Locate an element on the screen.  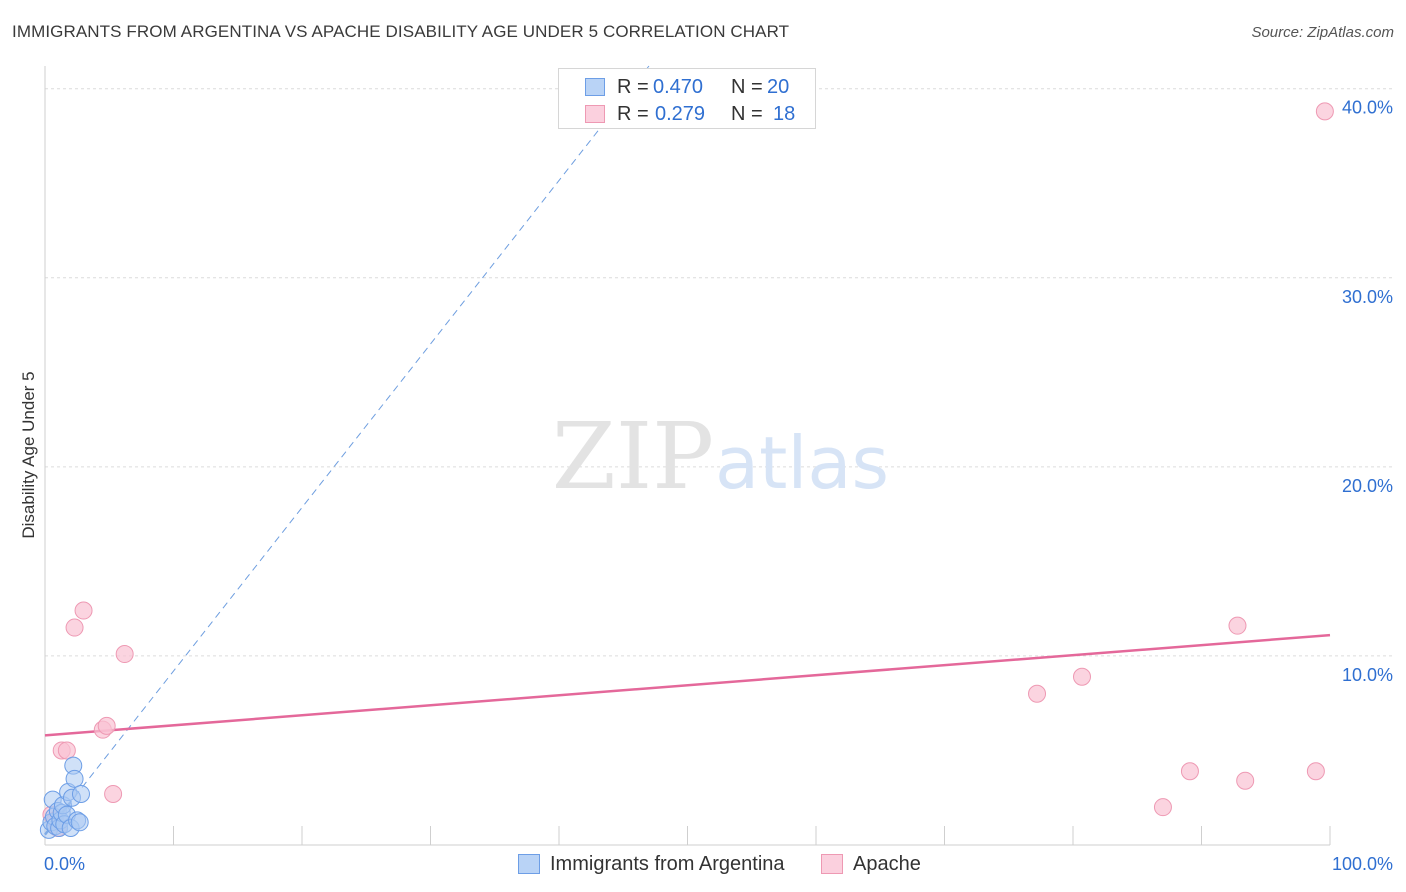
x-tick-label: 0.0% is located at coordinates (64, 864).